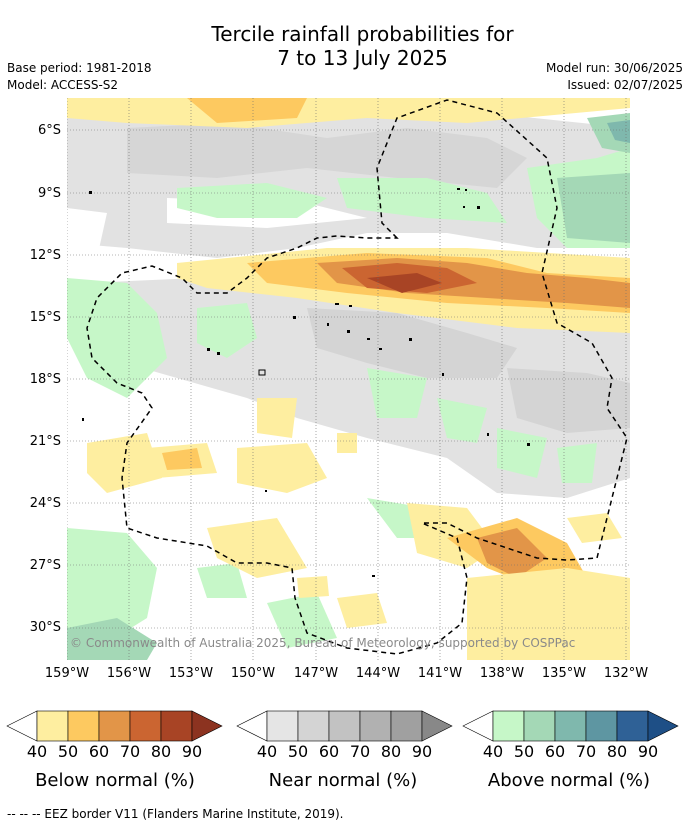 This screenshot has width=690, height=827. Describe the element at coordinates (569, 780) in the screenshot. I see `legend-title-above: Above normal (%)` at that location.